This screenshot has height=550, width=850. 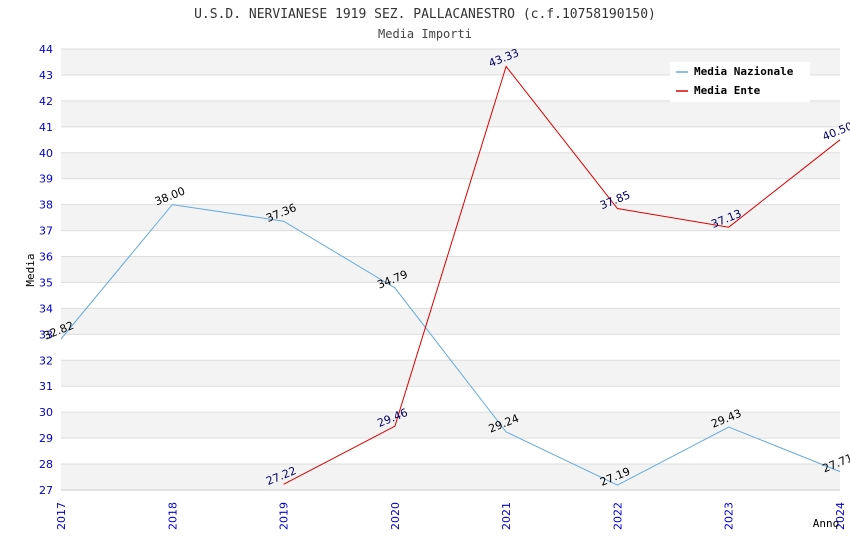 What do you see at coordinates (617, 516) in the screenshot?
I see `x-tick-label: 2022` at bounding box center [617, 516].